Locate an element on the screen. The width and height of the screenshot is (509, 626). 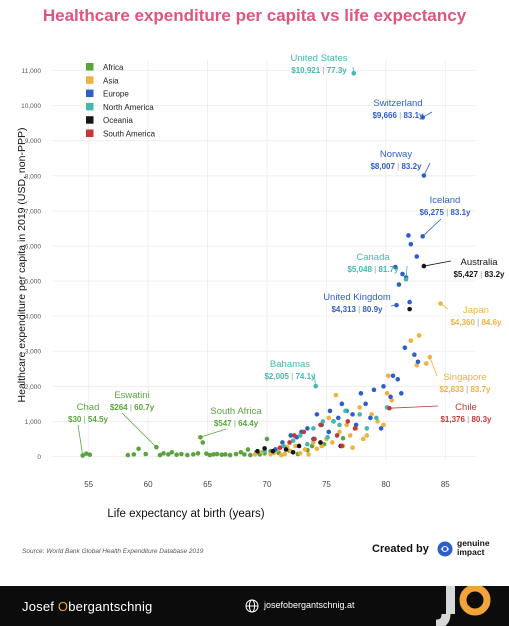
annotation-life: 83.7y is located at coordinates (480, 389).